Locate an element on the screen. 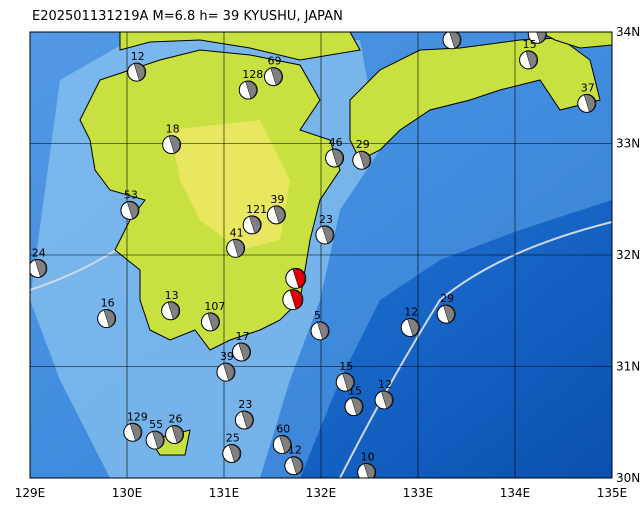 This screenshot has height=509, width=641. lon-label: 132E is located at coordinates (321, 493).